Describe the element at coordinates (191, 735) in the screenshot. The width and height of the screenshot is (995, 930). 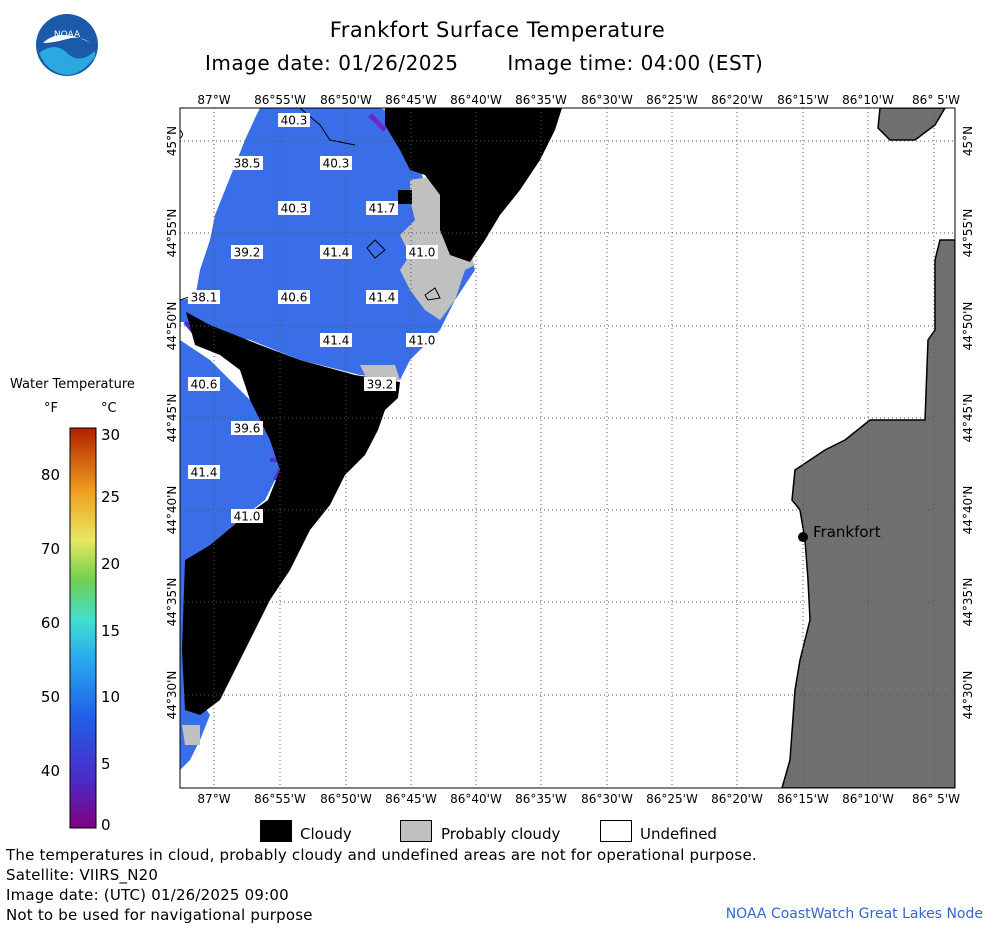
I see `probably-cloudy-area` at that location.